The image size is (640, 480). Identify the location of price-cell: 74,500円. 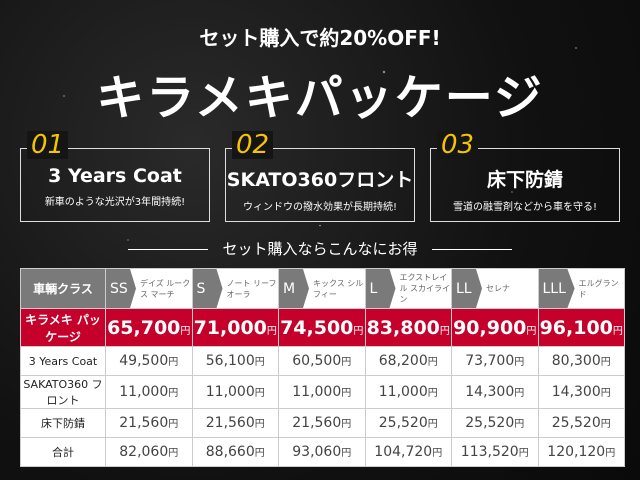
(322, 327).